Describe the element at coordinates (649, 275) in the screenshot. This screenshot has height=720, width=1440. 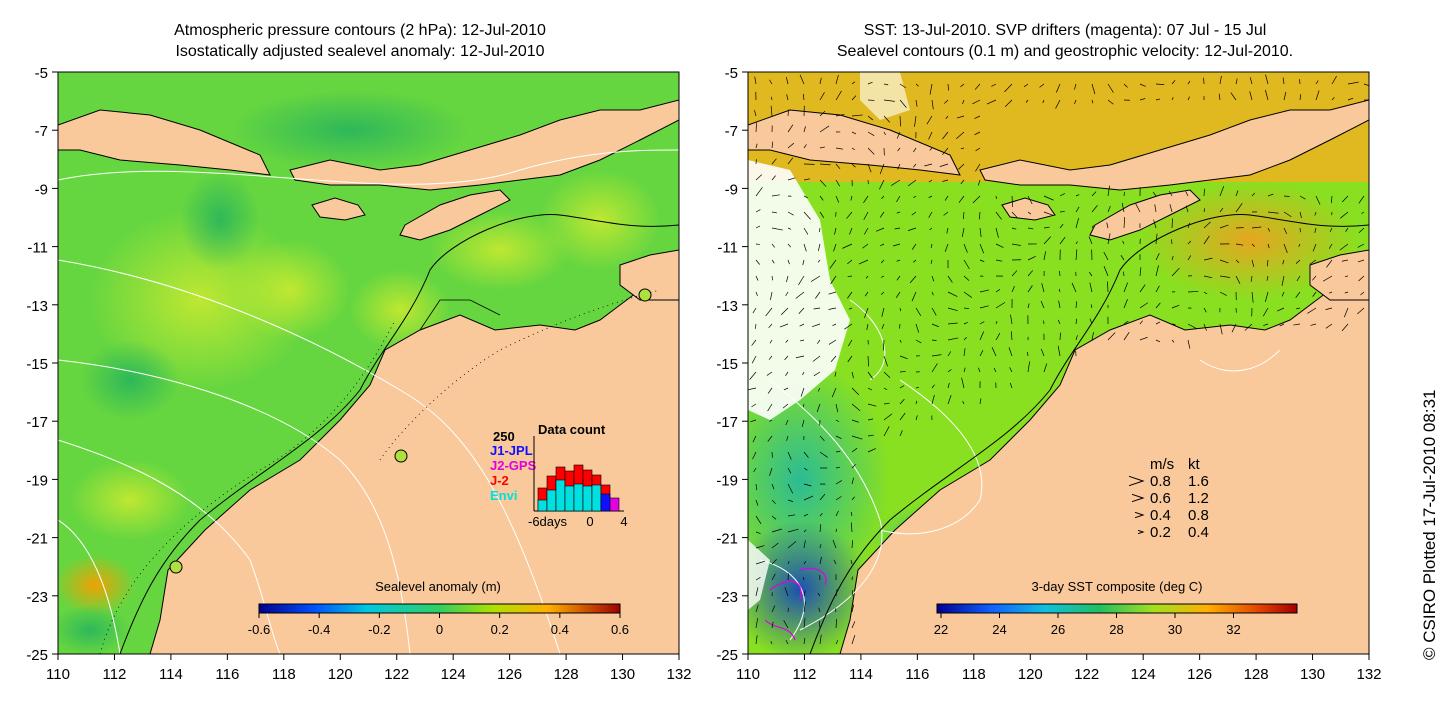
I see `left-land-ne-coast` at that location.